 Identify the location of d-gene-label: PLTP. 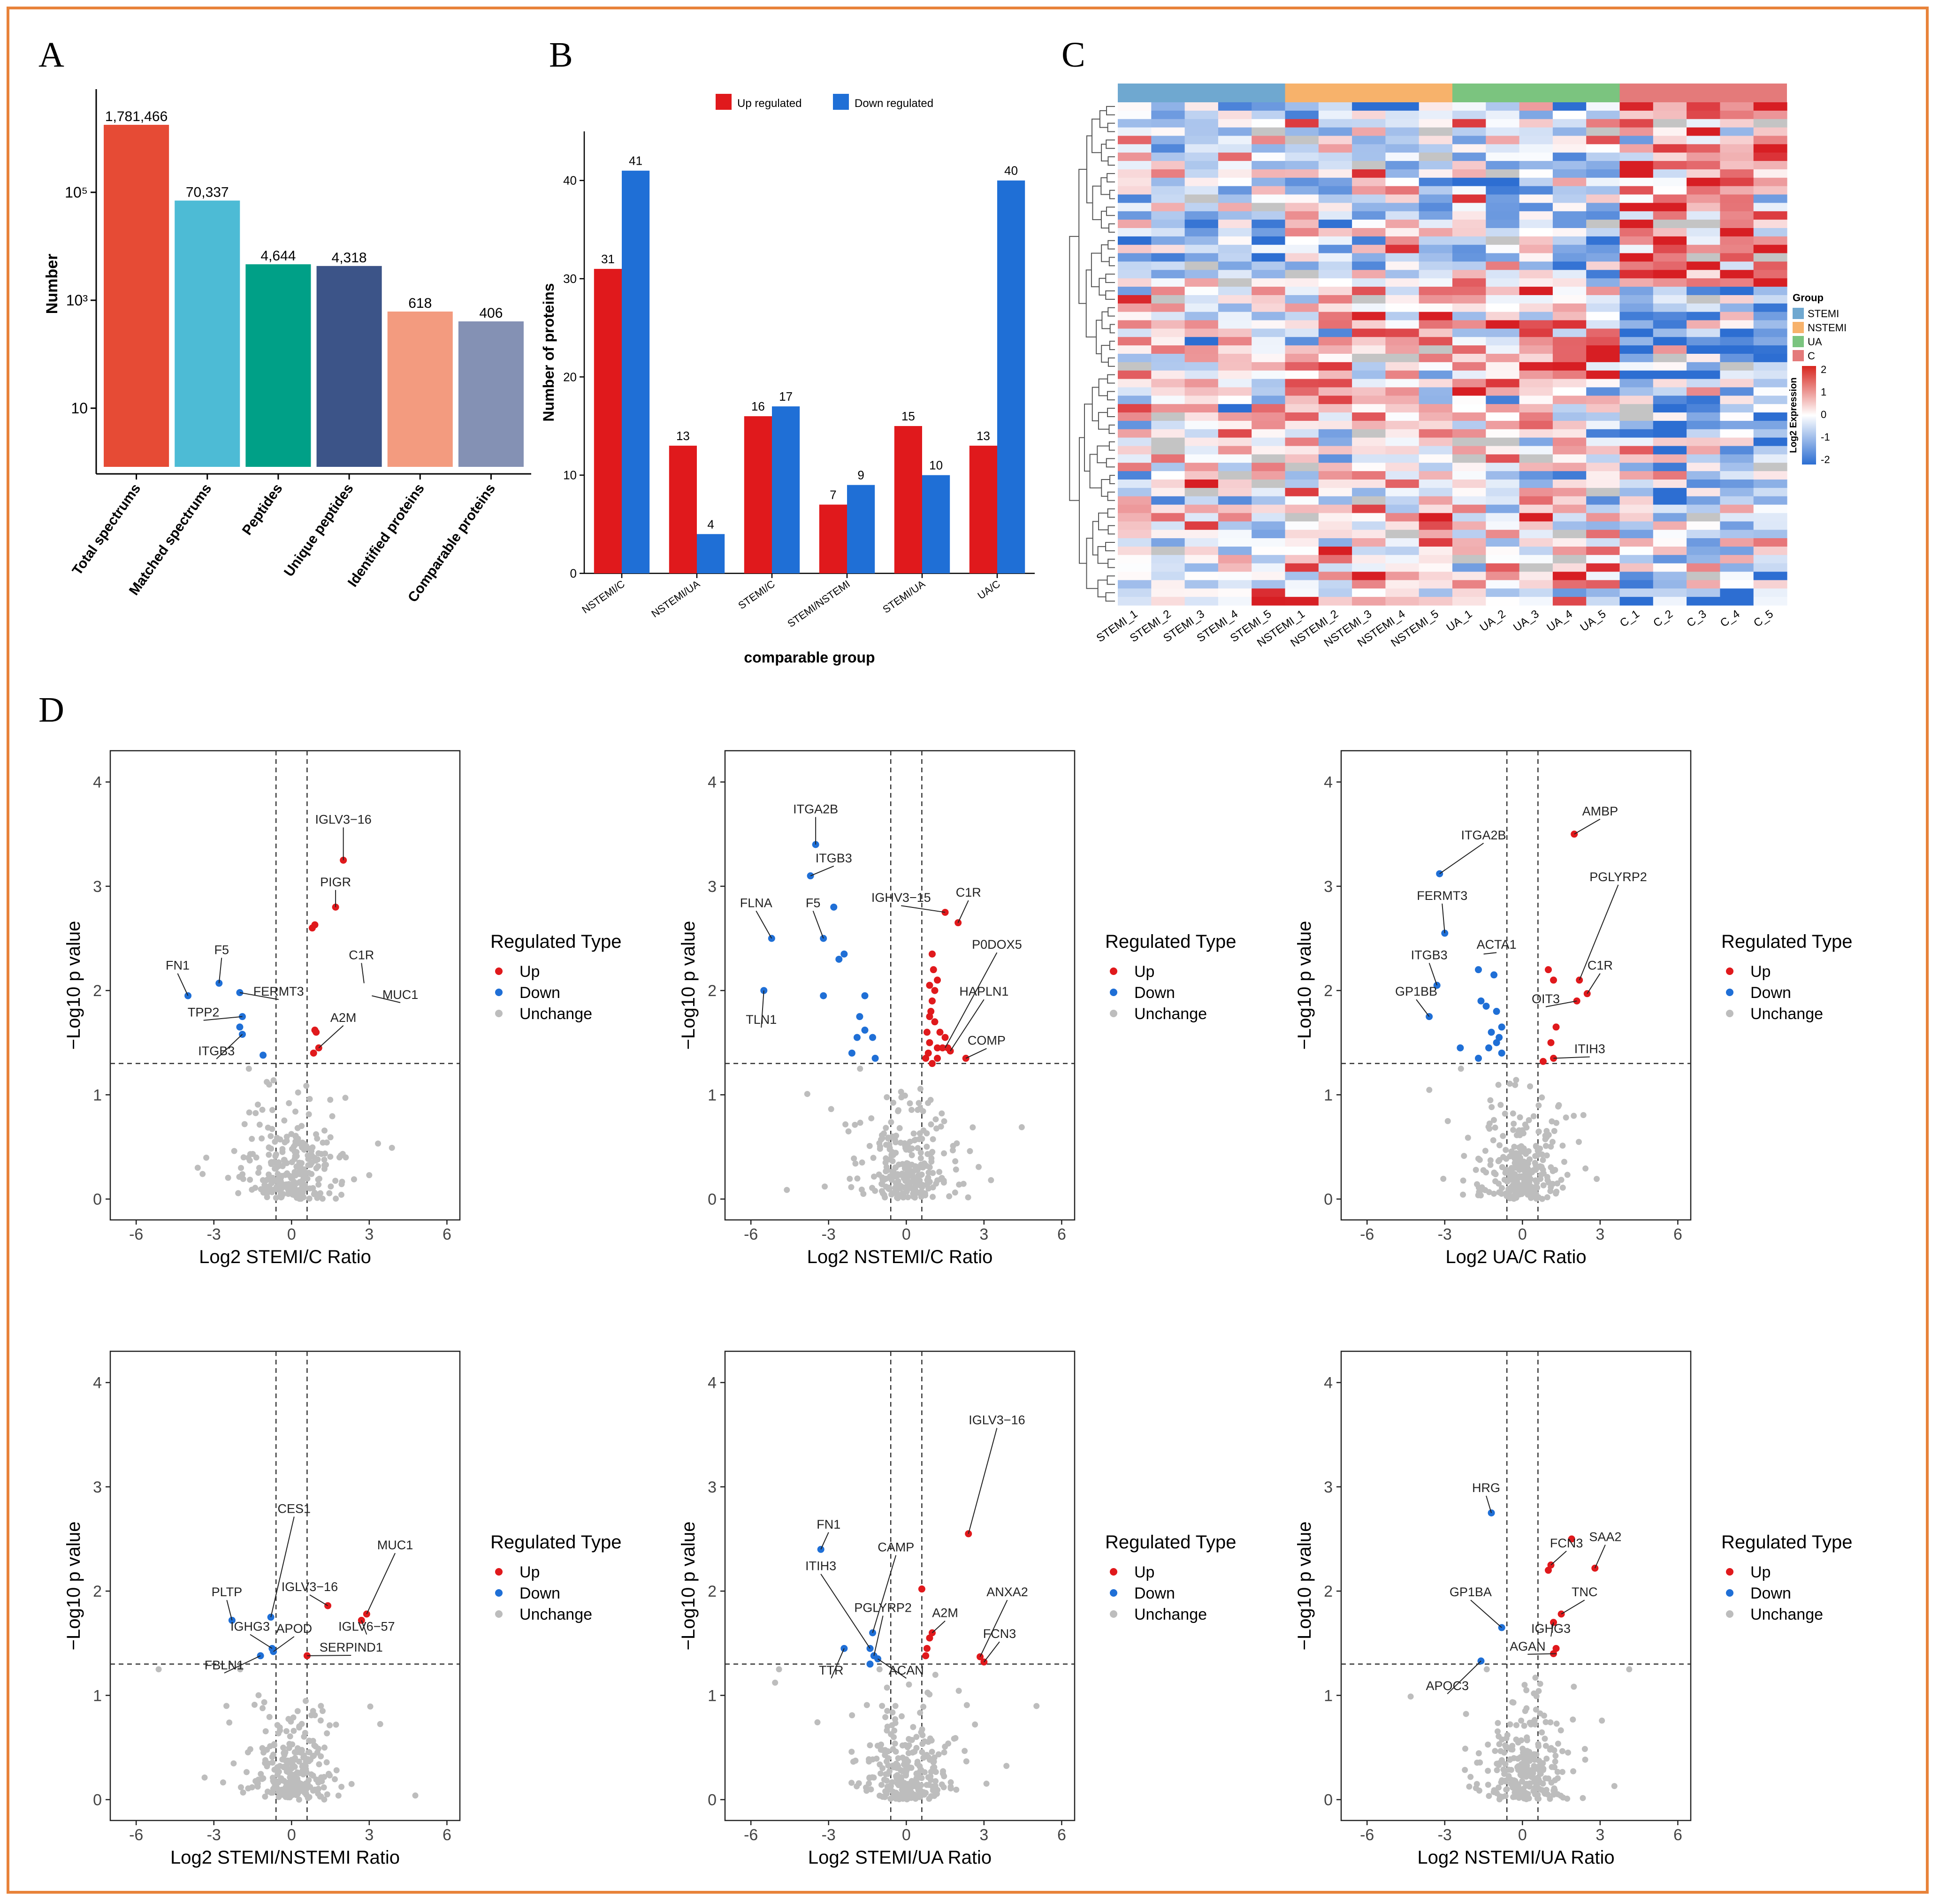
(228, 1592).